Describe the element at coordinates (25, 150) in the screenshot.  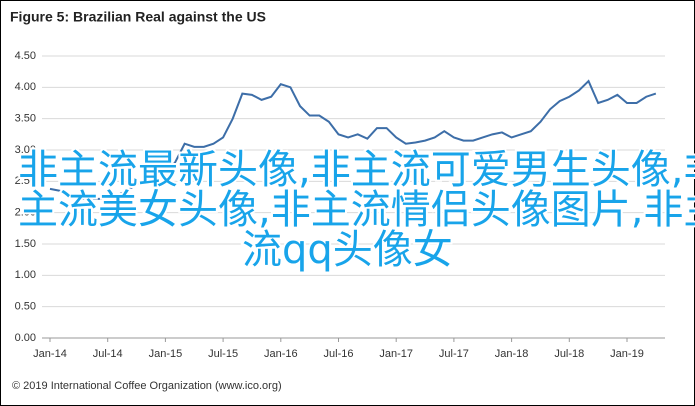
I see `y-tick-label: 3.00` at that location.